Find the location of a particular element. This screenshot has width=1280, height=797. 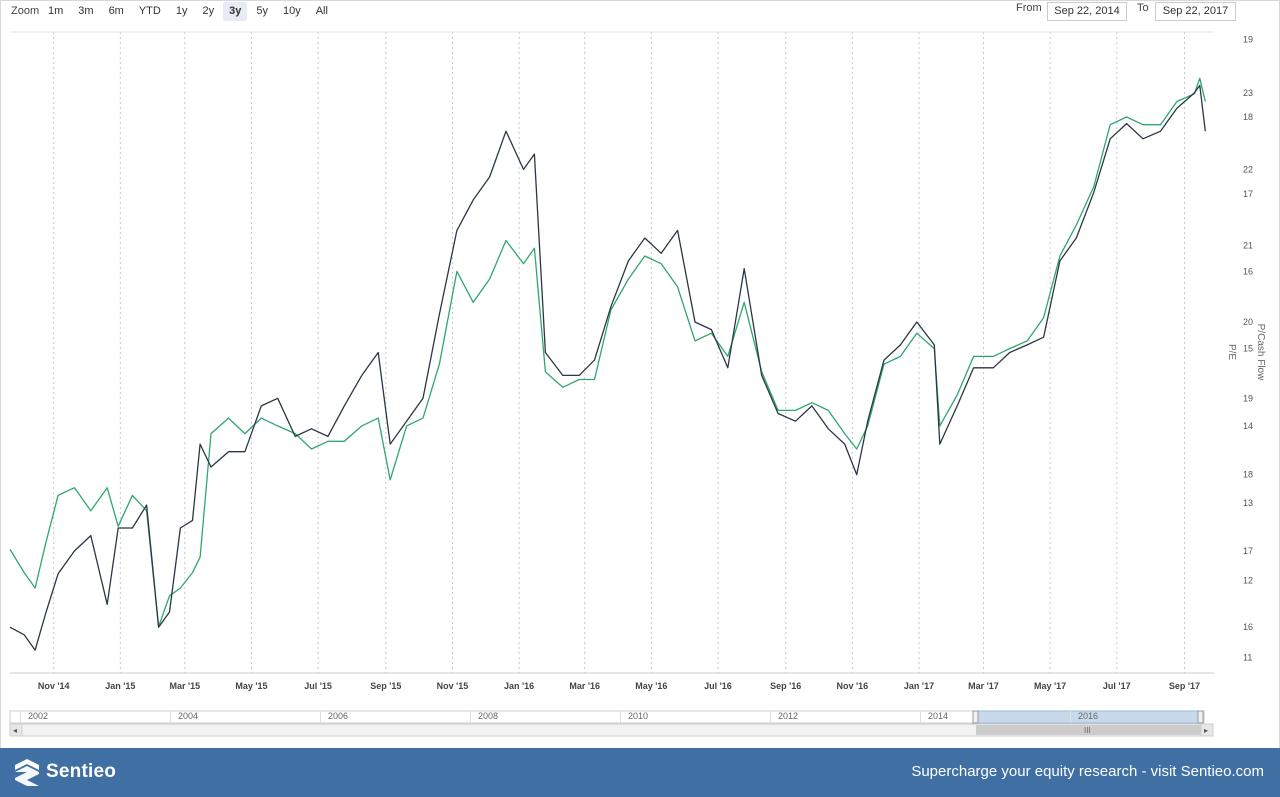

y-left-tick-label: 17 is located at coordinates (1248, 551).